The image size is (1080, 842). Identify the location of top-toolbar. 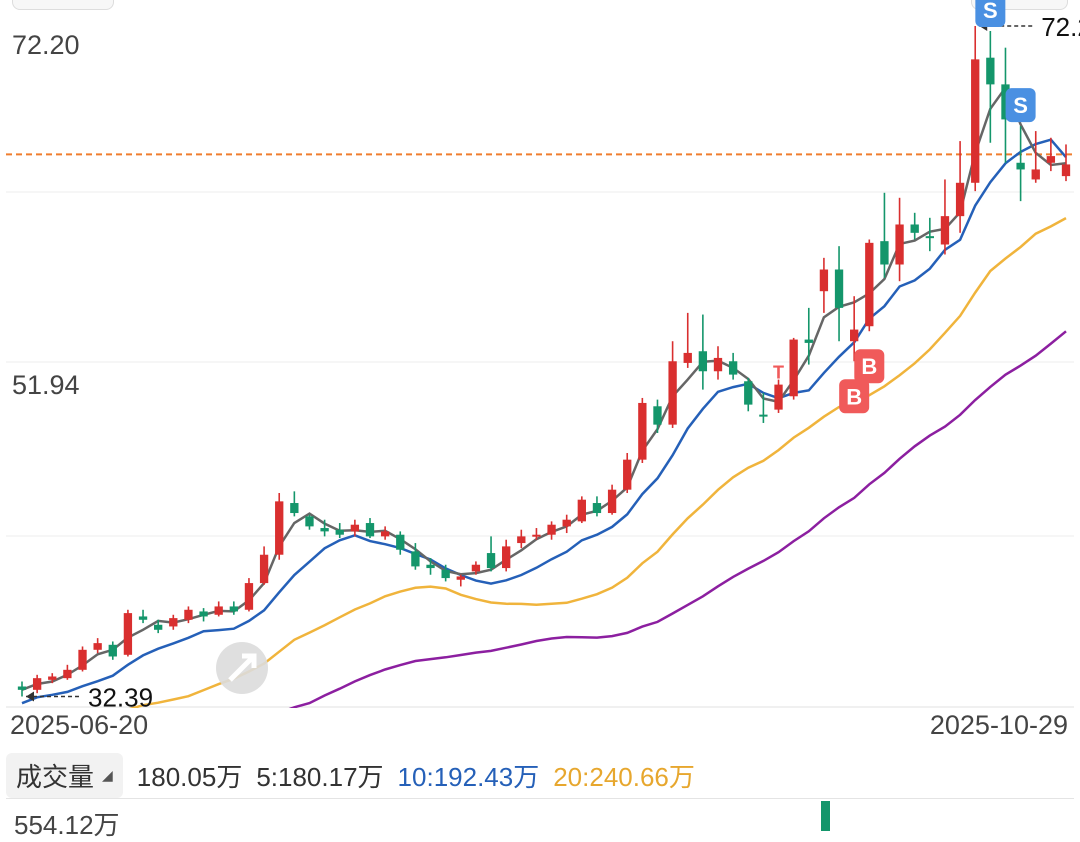
(540, 5).